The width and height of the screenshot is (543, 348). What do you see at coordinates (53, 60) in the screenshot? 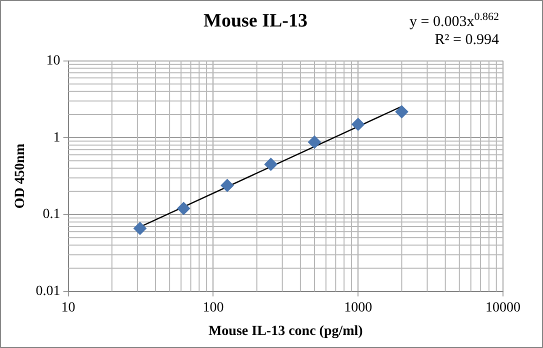
I see `y-tick-label: 10` at bounding box center [53, 60].